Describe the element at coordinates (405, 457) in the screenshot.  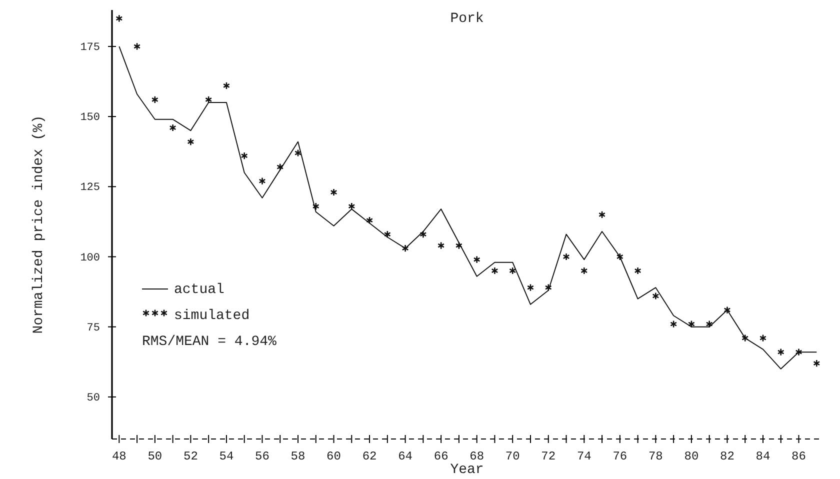
I see `x-tick-label: 64` at that location.